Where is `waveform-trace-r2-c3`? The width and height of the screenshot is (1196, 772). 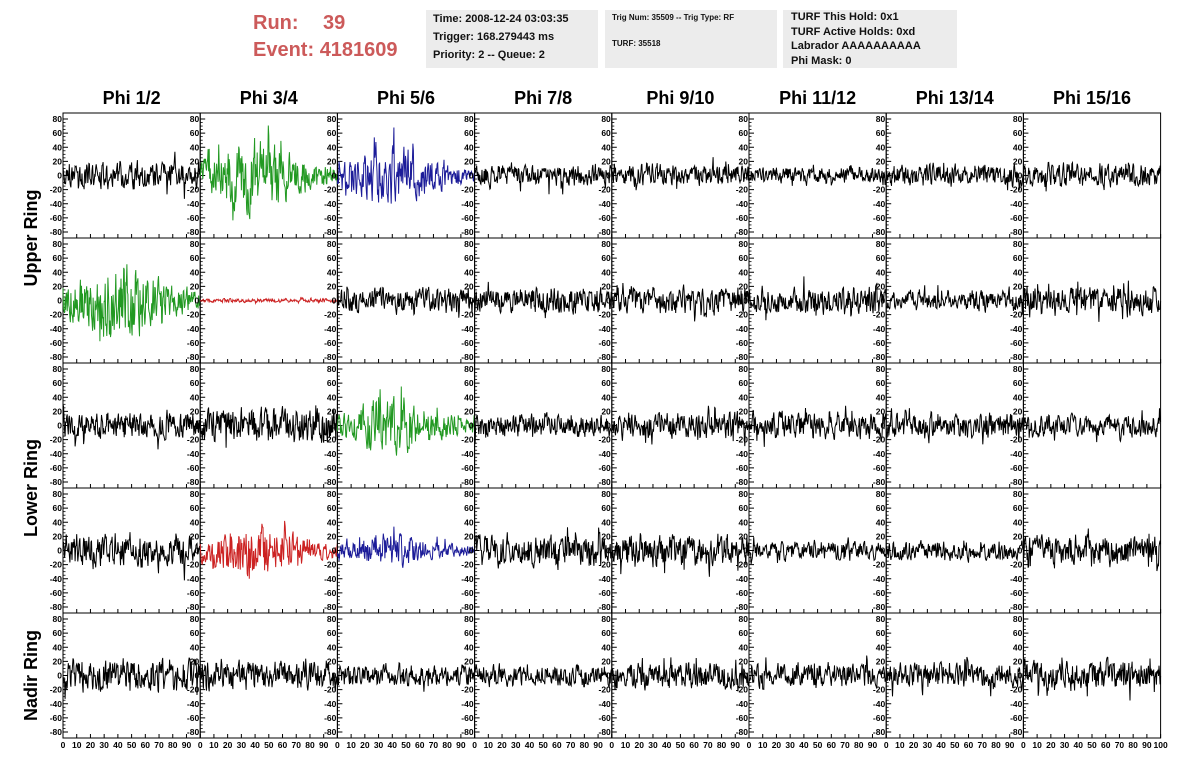 waveform-trace-r2-c3 is located at coordinates (406, 302).